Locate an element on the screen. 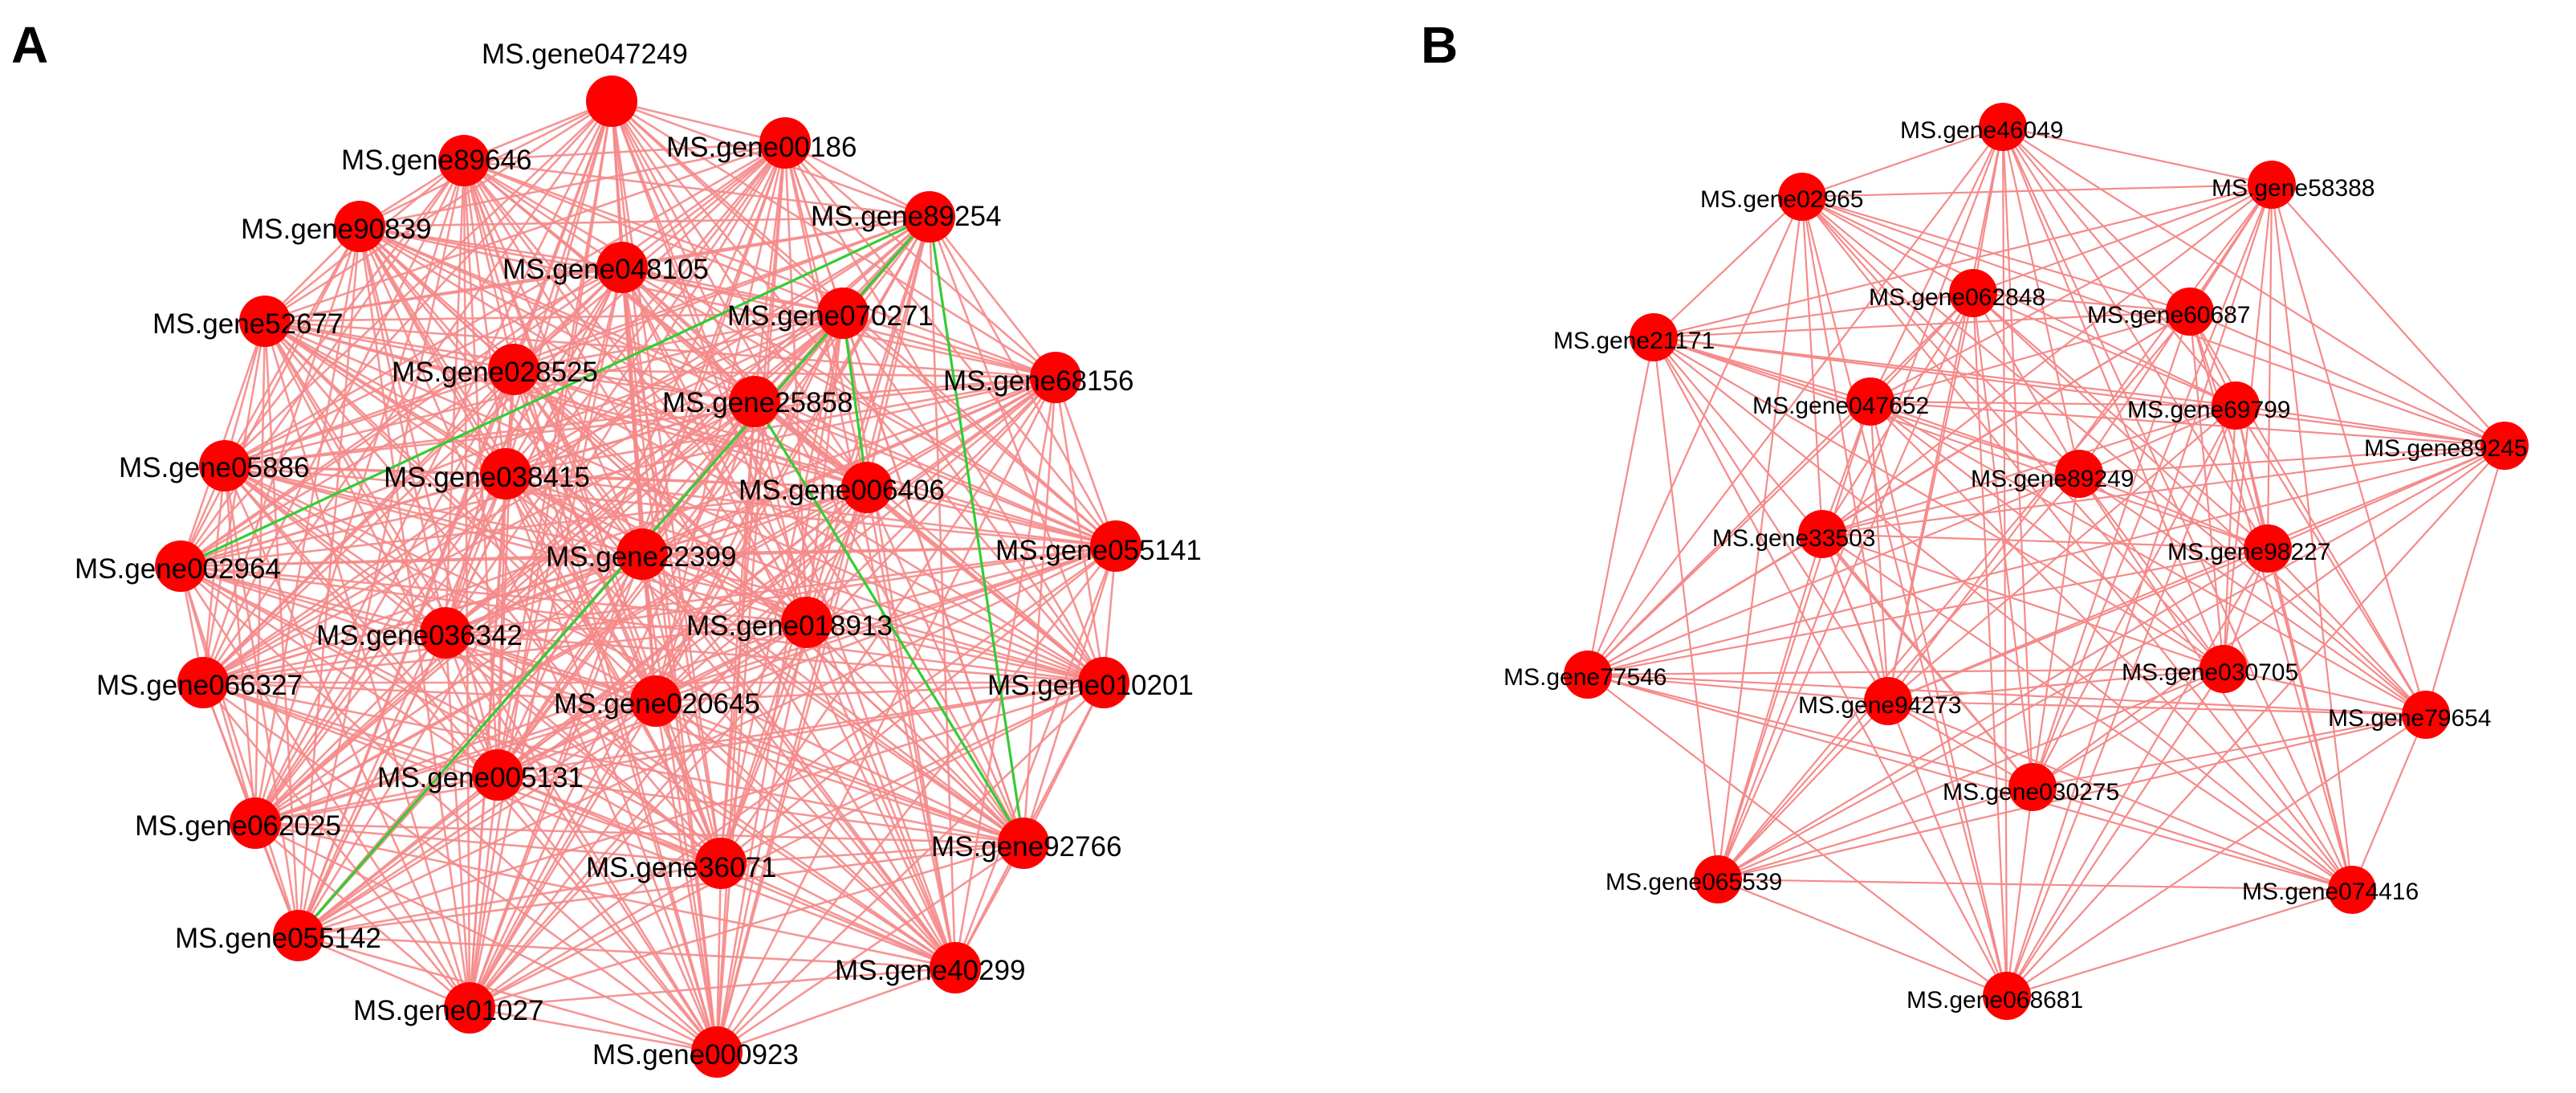  gene-node: MS.gene98227 is located at coordinates (2249, 548).